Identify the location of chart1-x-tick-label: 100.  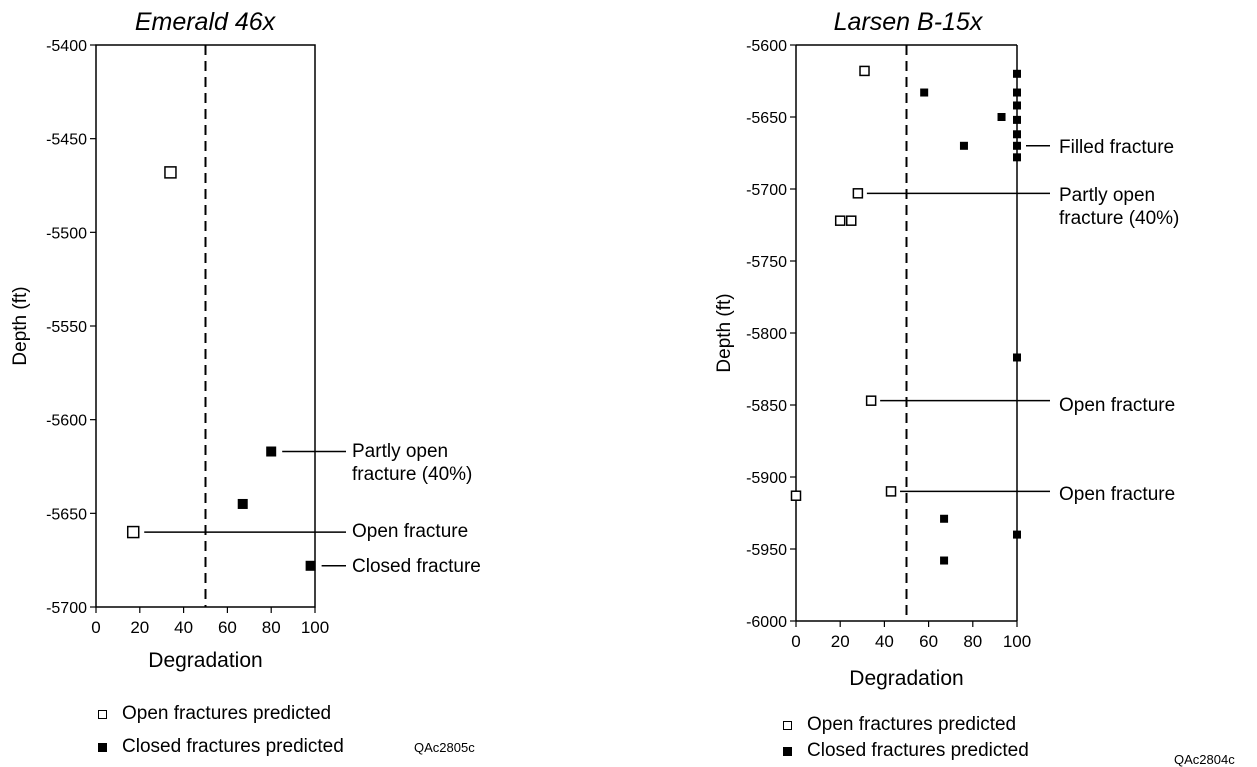
(315, 627).